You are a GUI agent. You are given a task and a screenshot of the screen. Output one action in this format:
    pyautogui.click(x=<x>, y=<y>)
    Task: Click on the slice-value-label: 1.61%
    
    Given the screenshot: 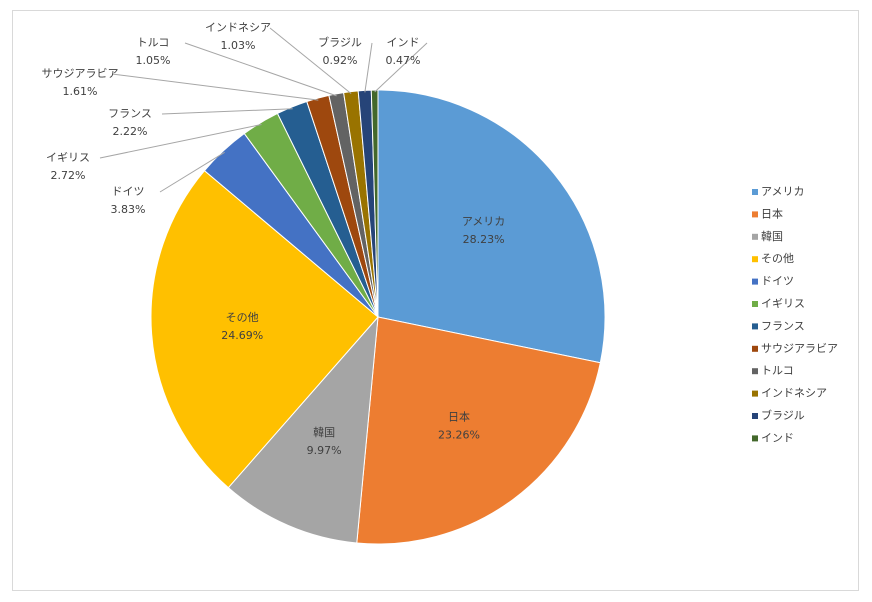 What is the action you would take?
    pyautogui.click(x=80, y=91)
    